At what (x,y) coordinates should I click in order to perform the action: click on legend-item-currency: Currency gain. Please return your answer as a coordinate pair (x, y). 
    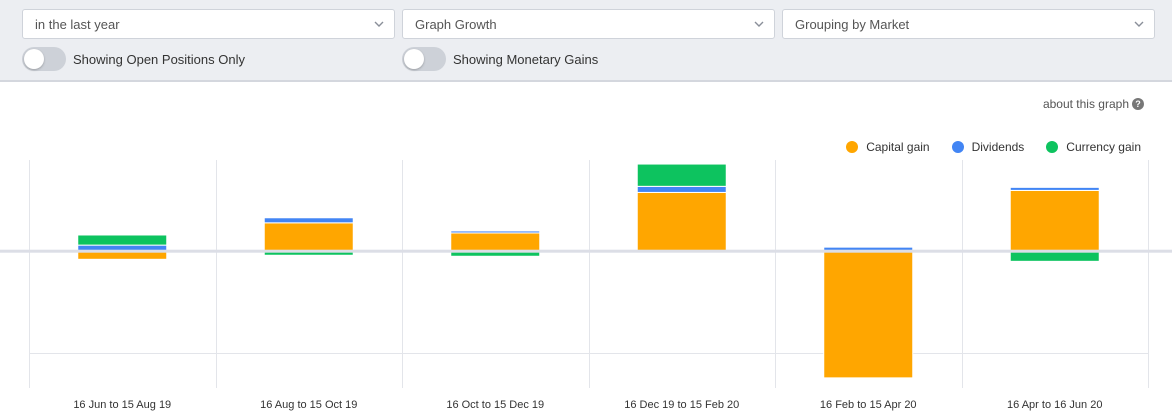
    Looking at the image, I should click on (1093, 147).